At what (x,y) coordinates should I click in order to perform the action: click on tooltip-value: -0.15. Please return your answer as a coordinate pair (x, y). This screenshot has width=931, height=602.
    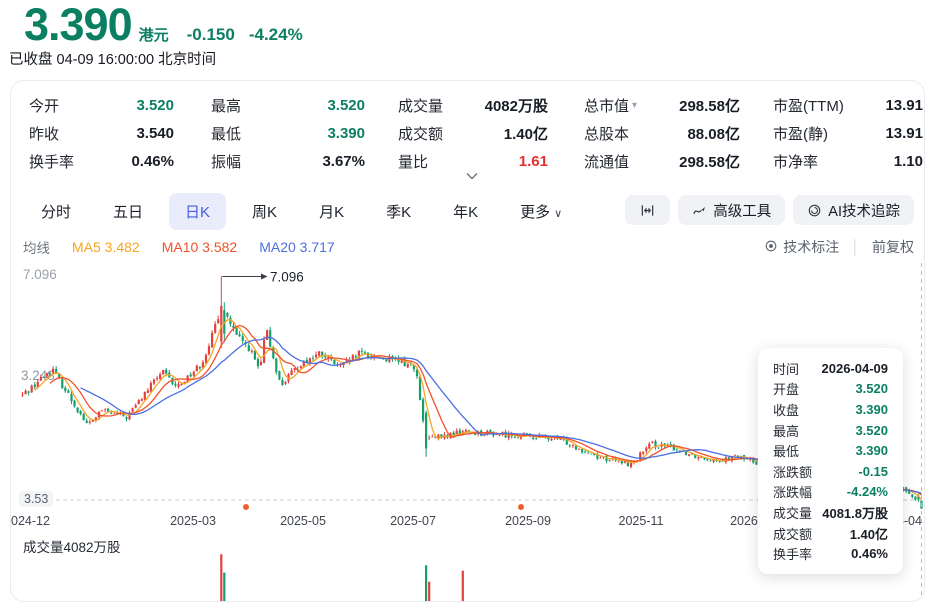
    Looking at the image, I should click on (873, 471).